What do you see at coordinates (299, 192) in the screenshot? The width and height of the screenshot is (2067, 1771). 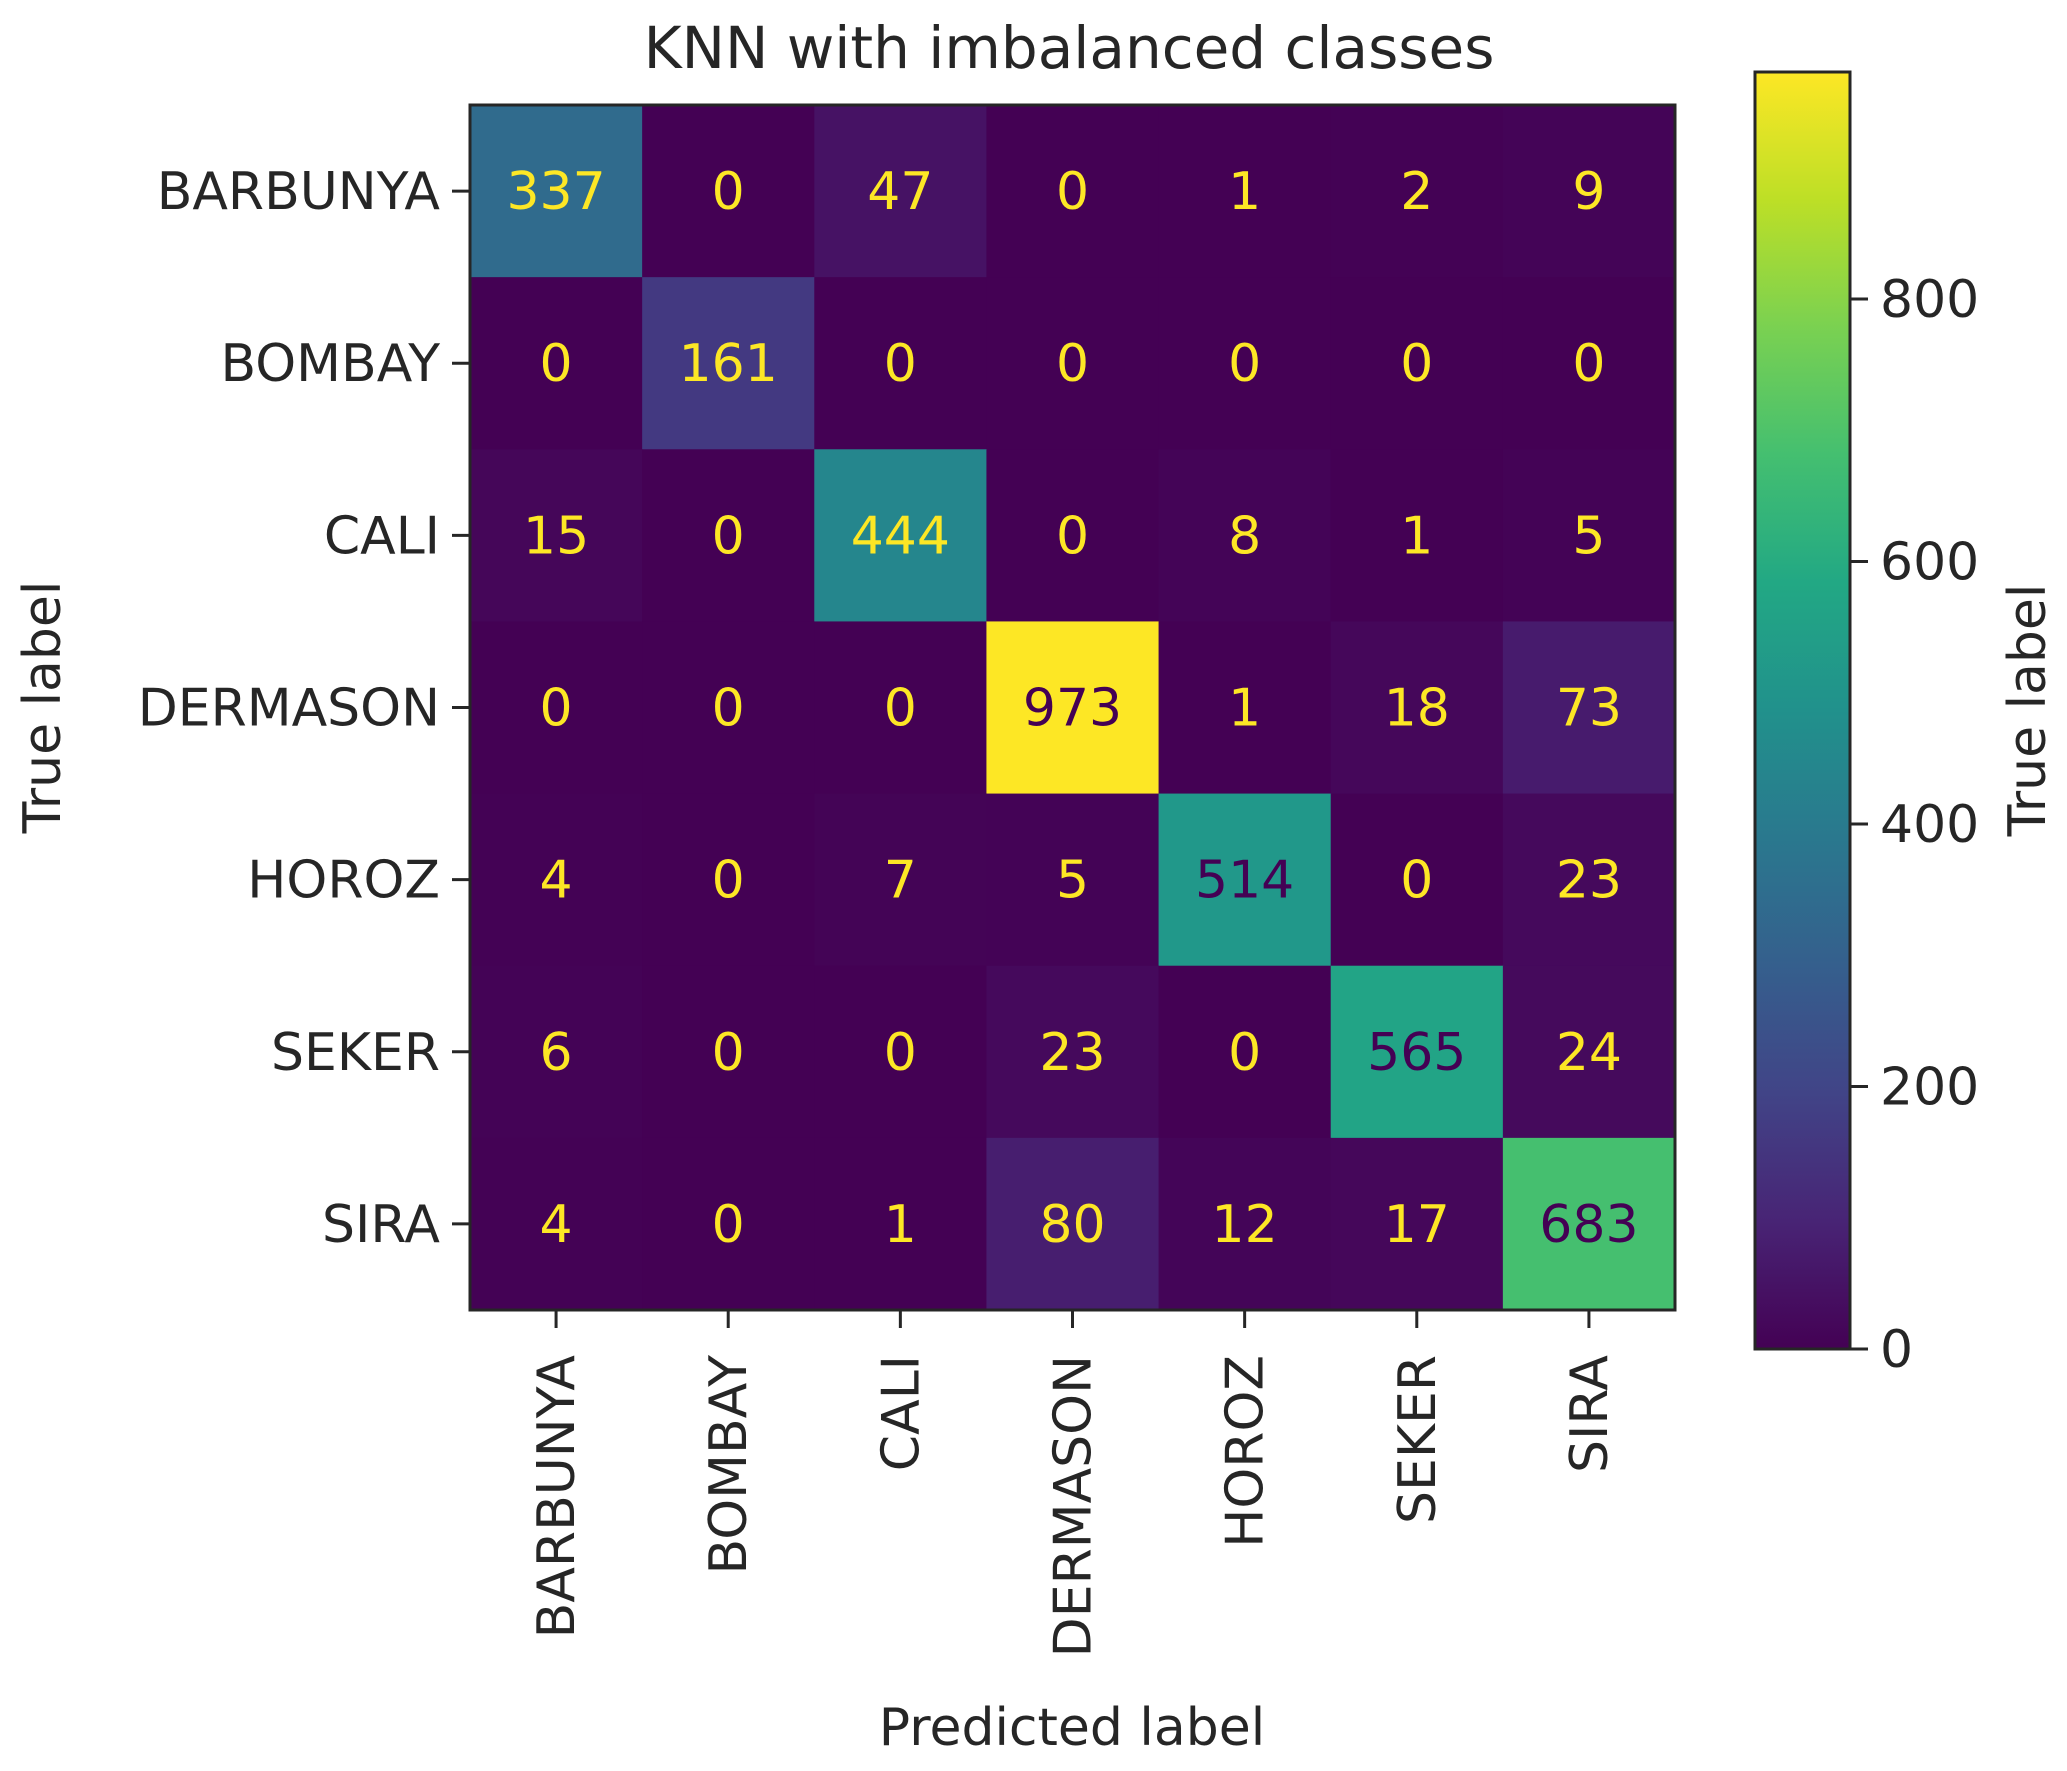 I see `y-tick-label: BARBUNYA` at bounding box center [299, 192].